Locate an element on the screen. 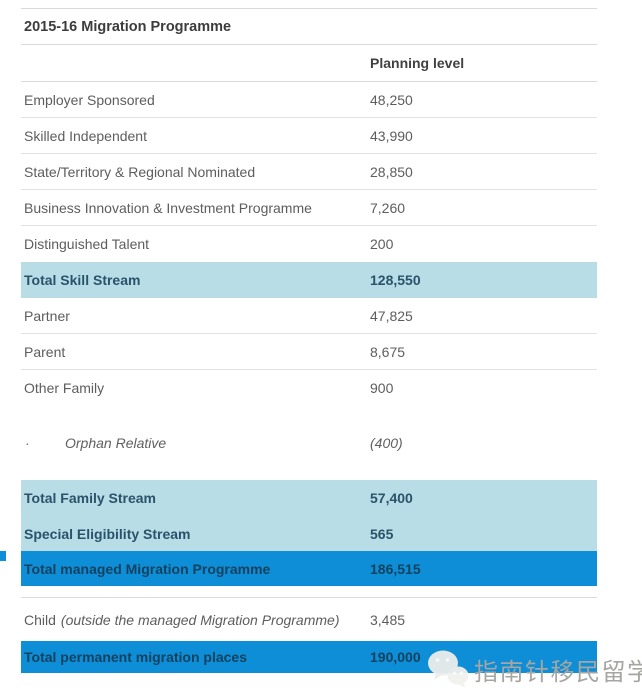  row-value: 47,825 is located at coordinates (391, 315).